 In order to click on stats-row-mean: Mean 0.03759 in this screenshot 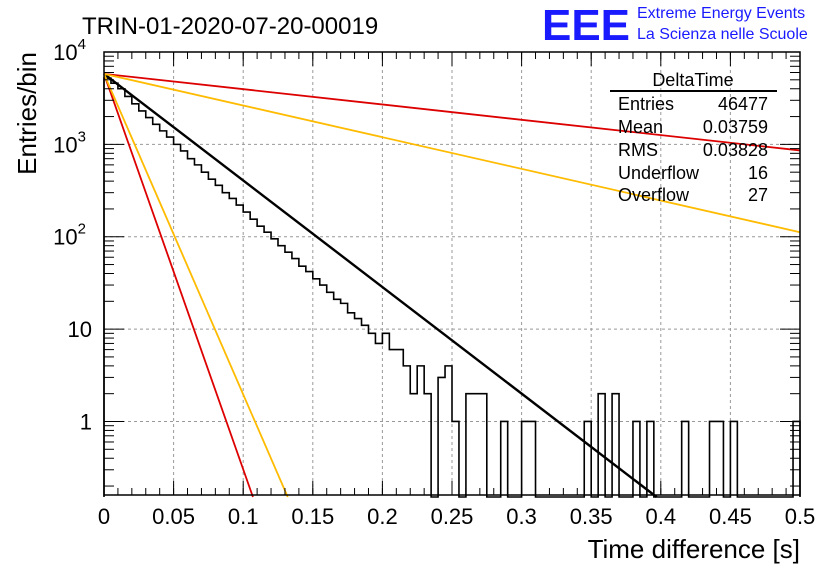, I will do `click(693, 127)`.